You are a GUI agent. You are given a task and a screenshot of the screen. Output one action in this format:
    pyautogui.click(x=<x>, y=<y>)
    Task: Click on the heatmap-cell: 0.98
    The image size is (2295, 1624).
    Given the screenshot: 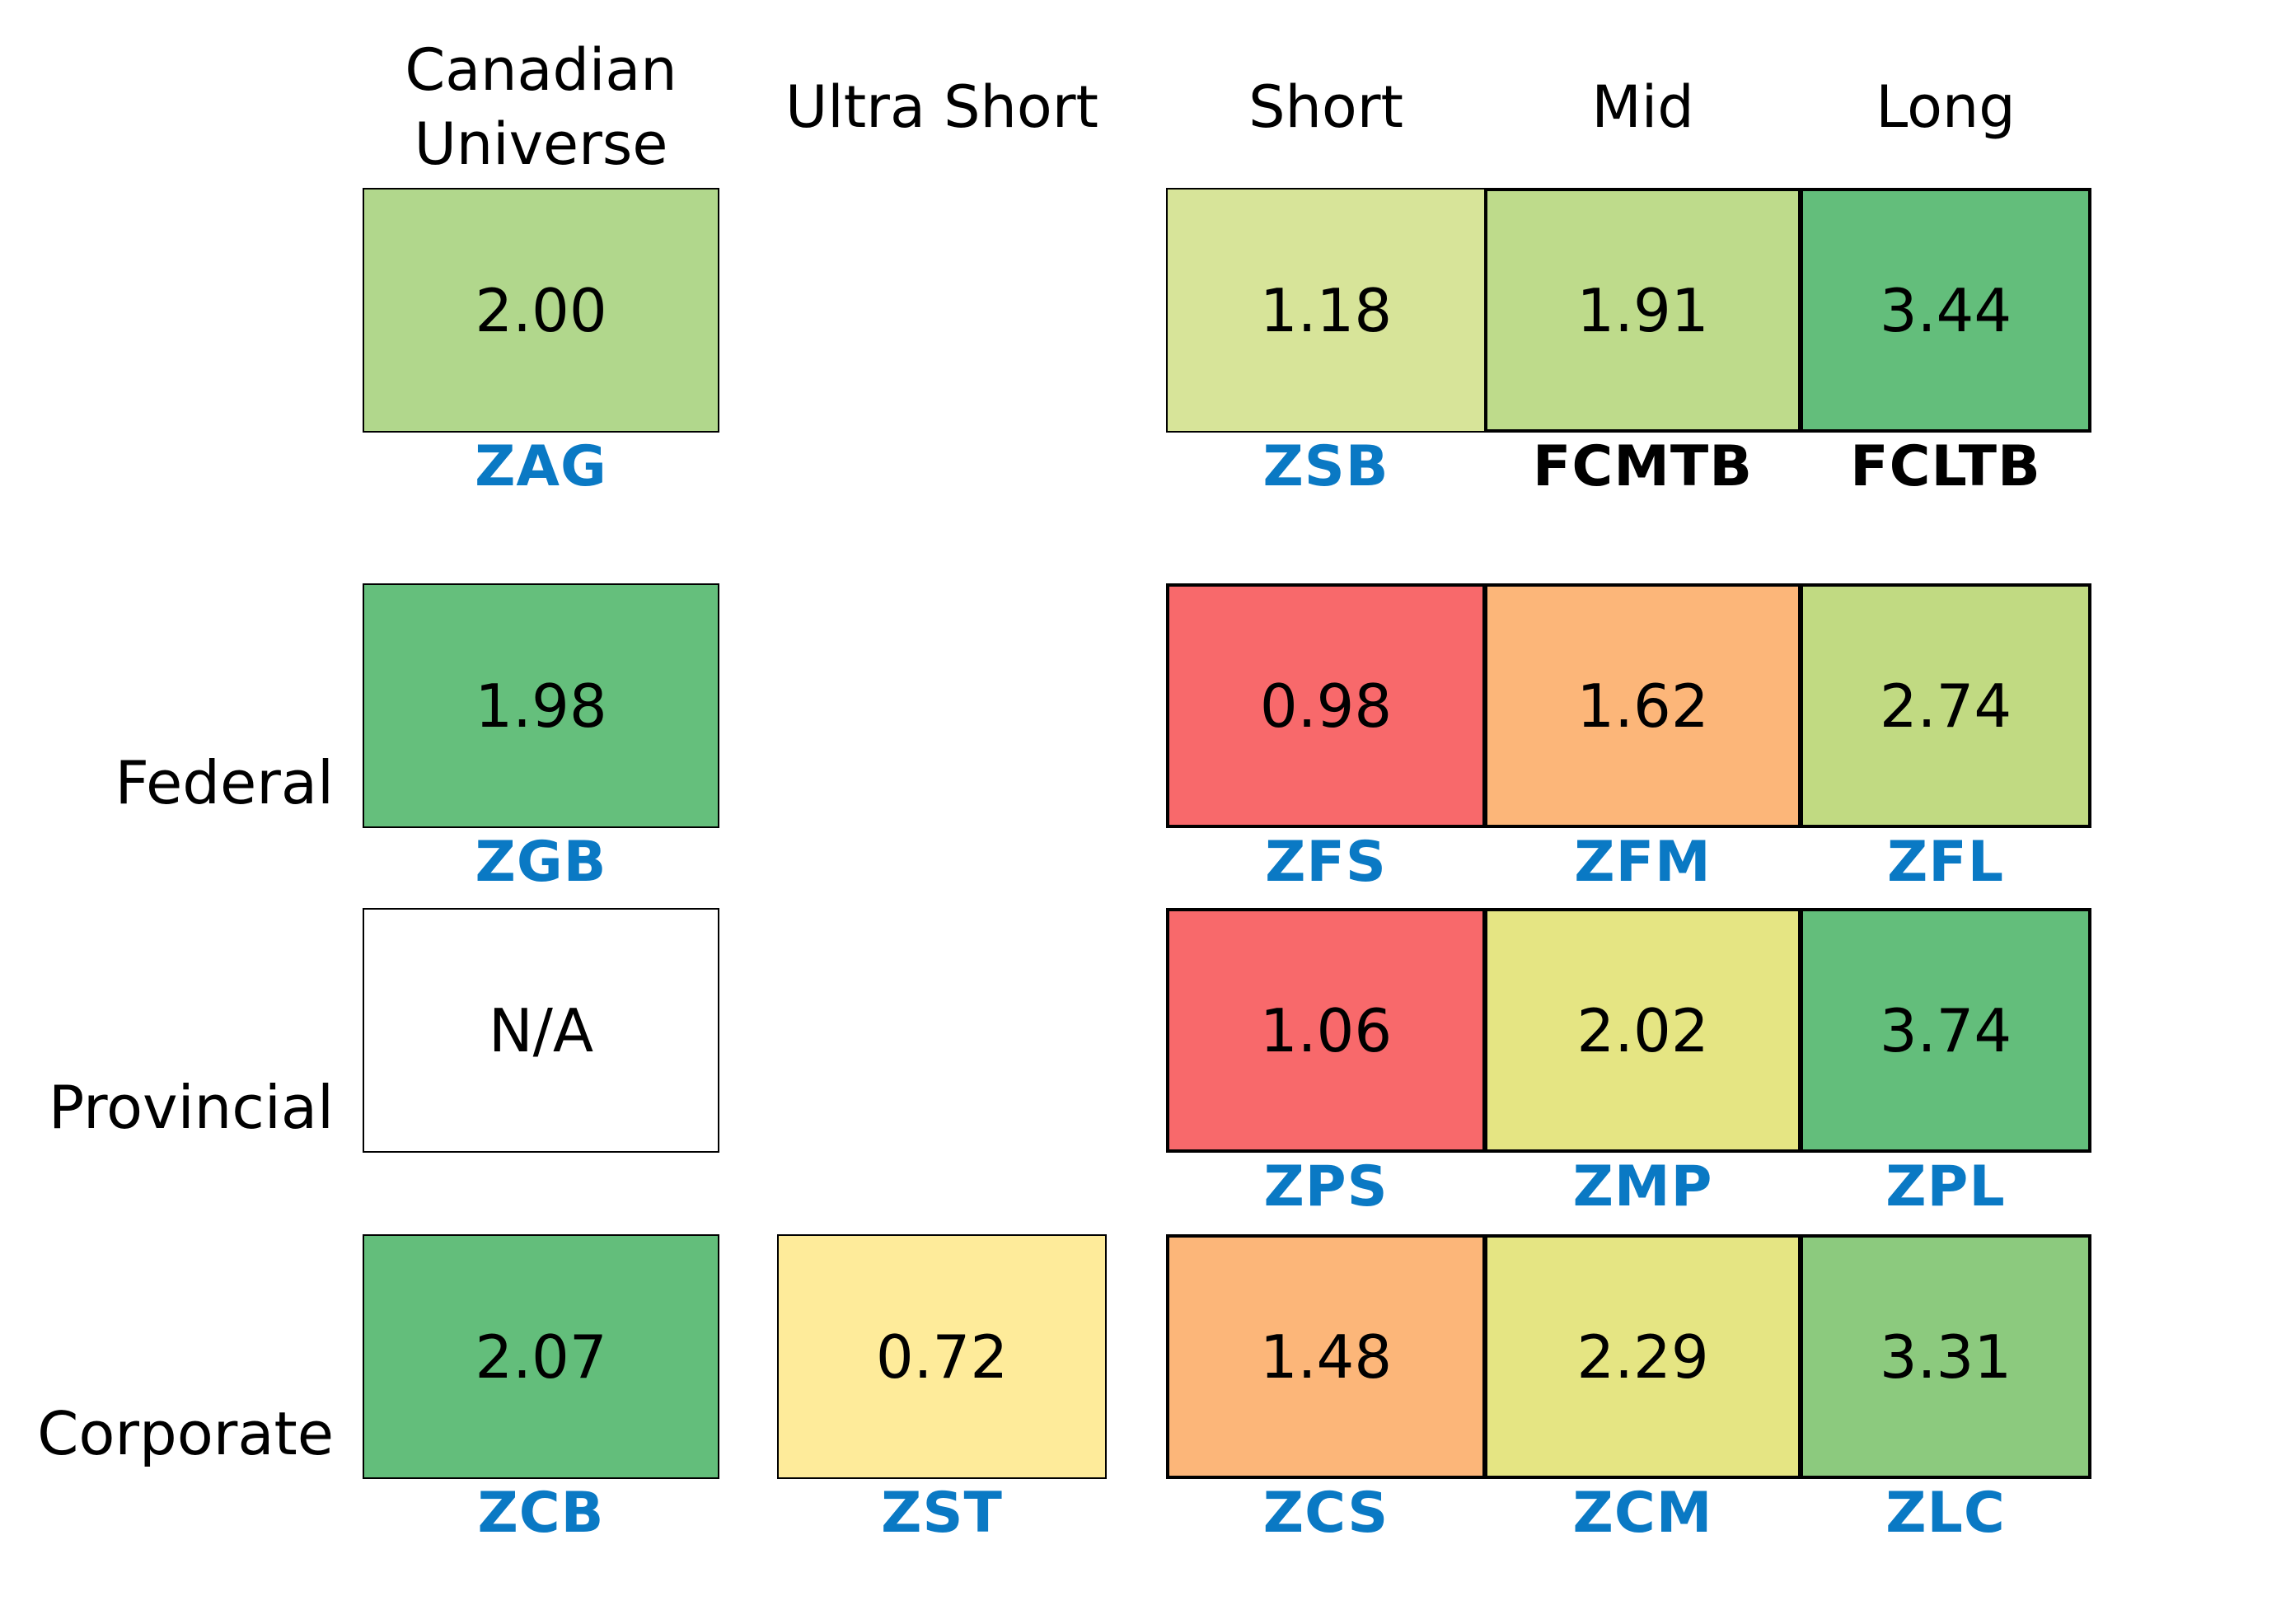 What is the action you would take?
    pyautogui.click(x=1326, y=705)
    